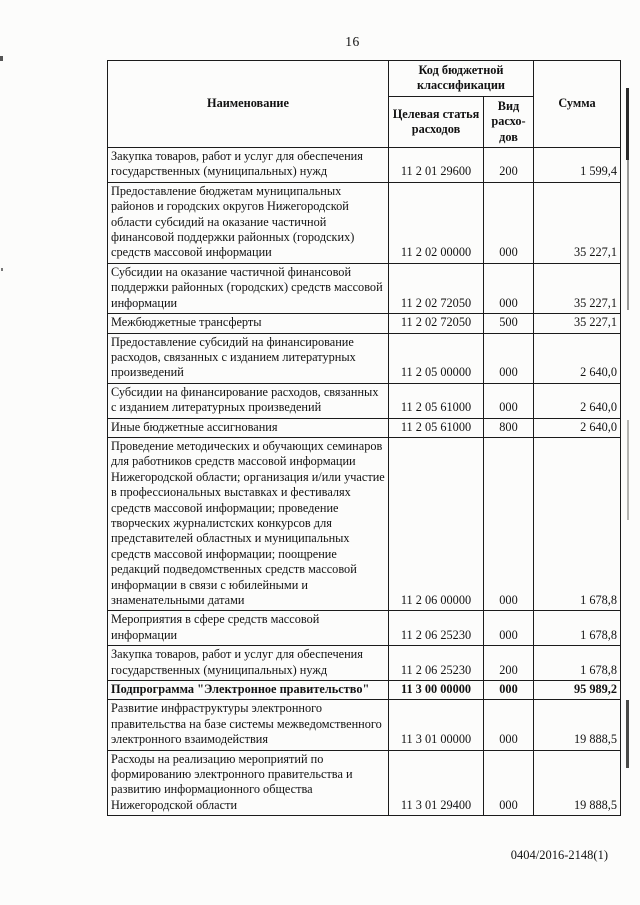 The width and height of the screenshot is (640, 905). What do you see at coordinates (248, 104) in the screenshot?
I see `header-name: Наименование` at bounding box center [248, 104].